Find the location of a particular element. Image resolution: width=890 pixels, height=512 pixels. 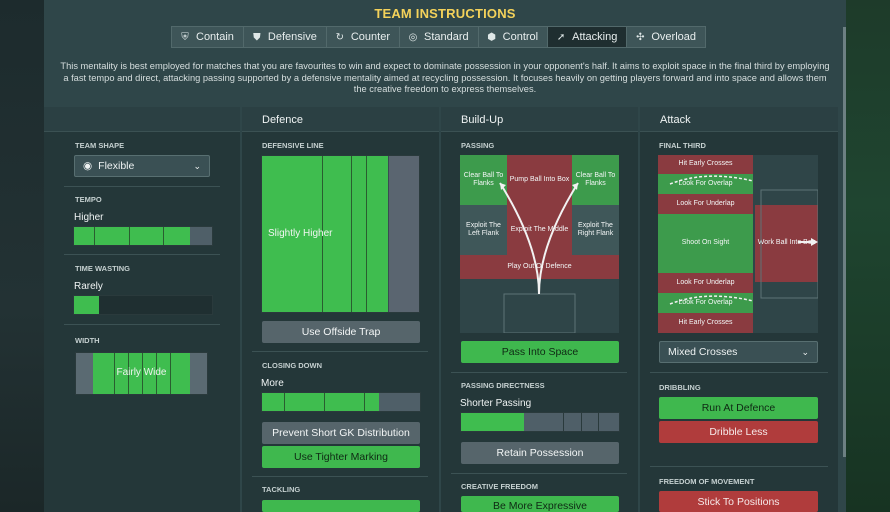

clear-left-zone: Clear Ball To Flanks is located at coordinates (483, 180).